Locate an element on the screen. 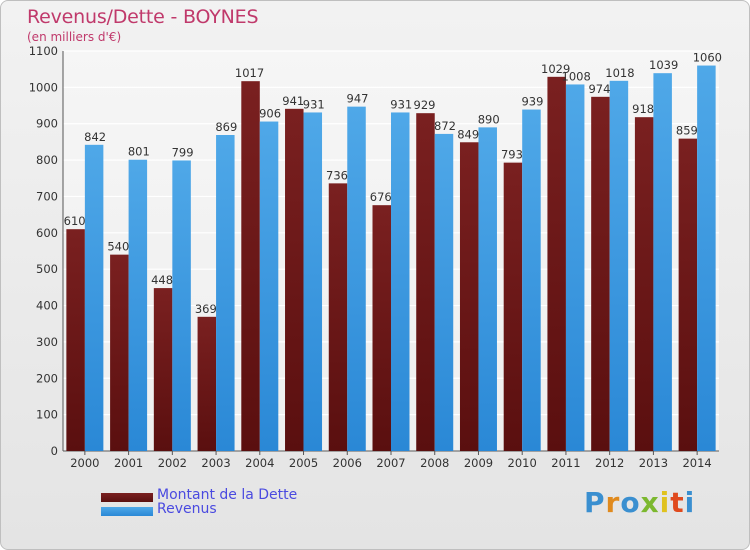 Image resolution: width=750 pixels, height=550 pixels. x-tick-label: 2012 is located at coordinates (609, 463).